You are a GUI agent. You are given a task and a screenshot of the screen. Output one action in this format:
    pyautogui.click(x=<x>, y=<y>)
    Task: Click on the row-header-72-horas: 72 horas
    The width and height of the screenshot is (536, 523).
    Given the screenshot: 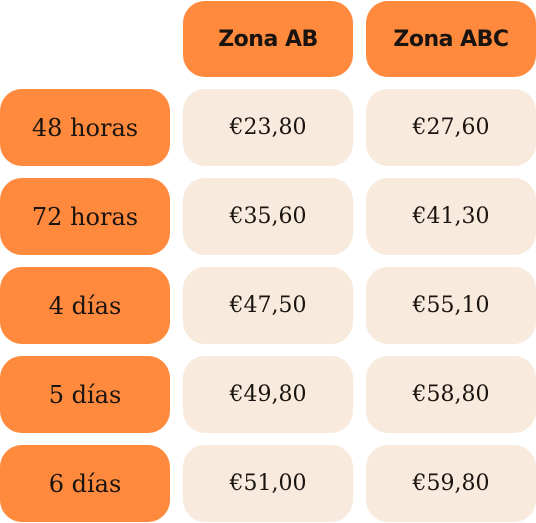 What is the action you would take?
    pyautogui.click(x=85, y=216)
    